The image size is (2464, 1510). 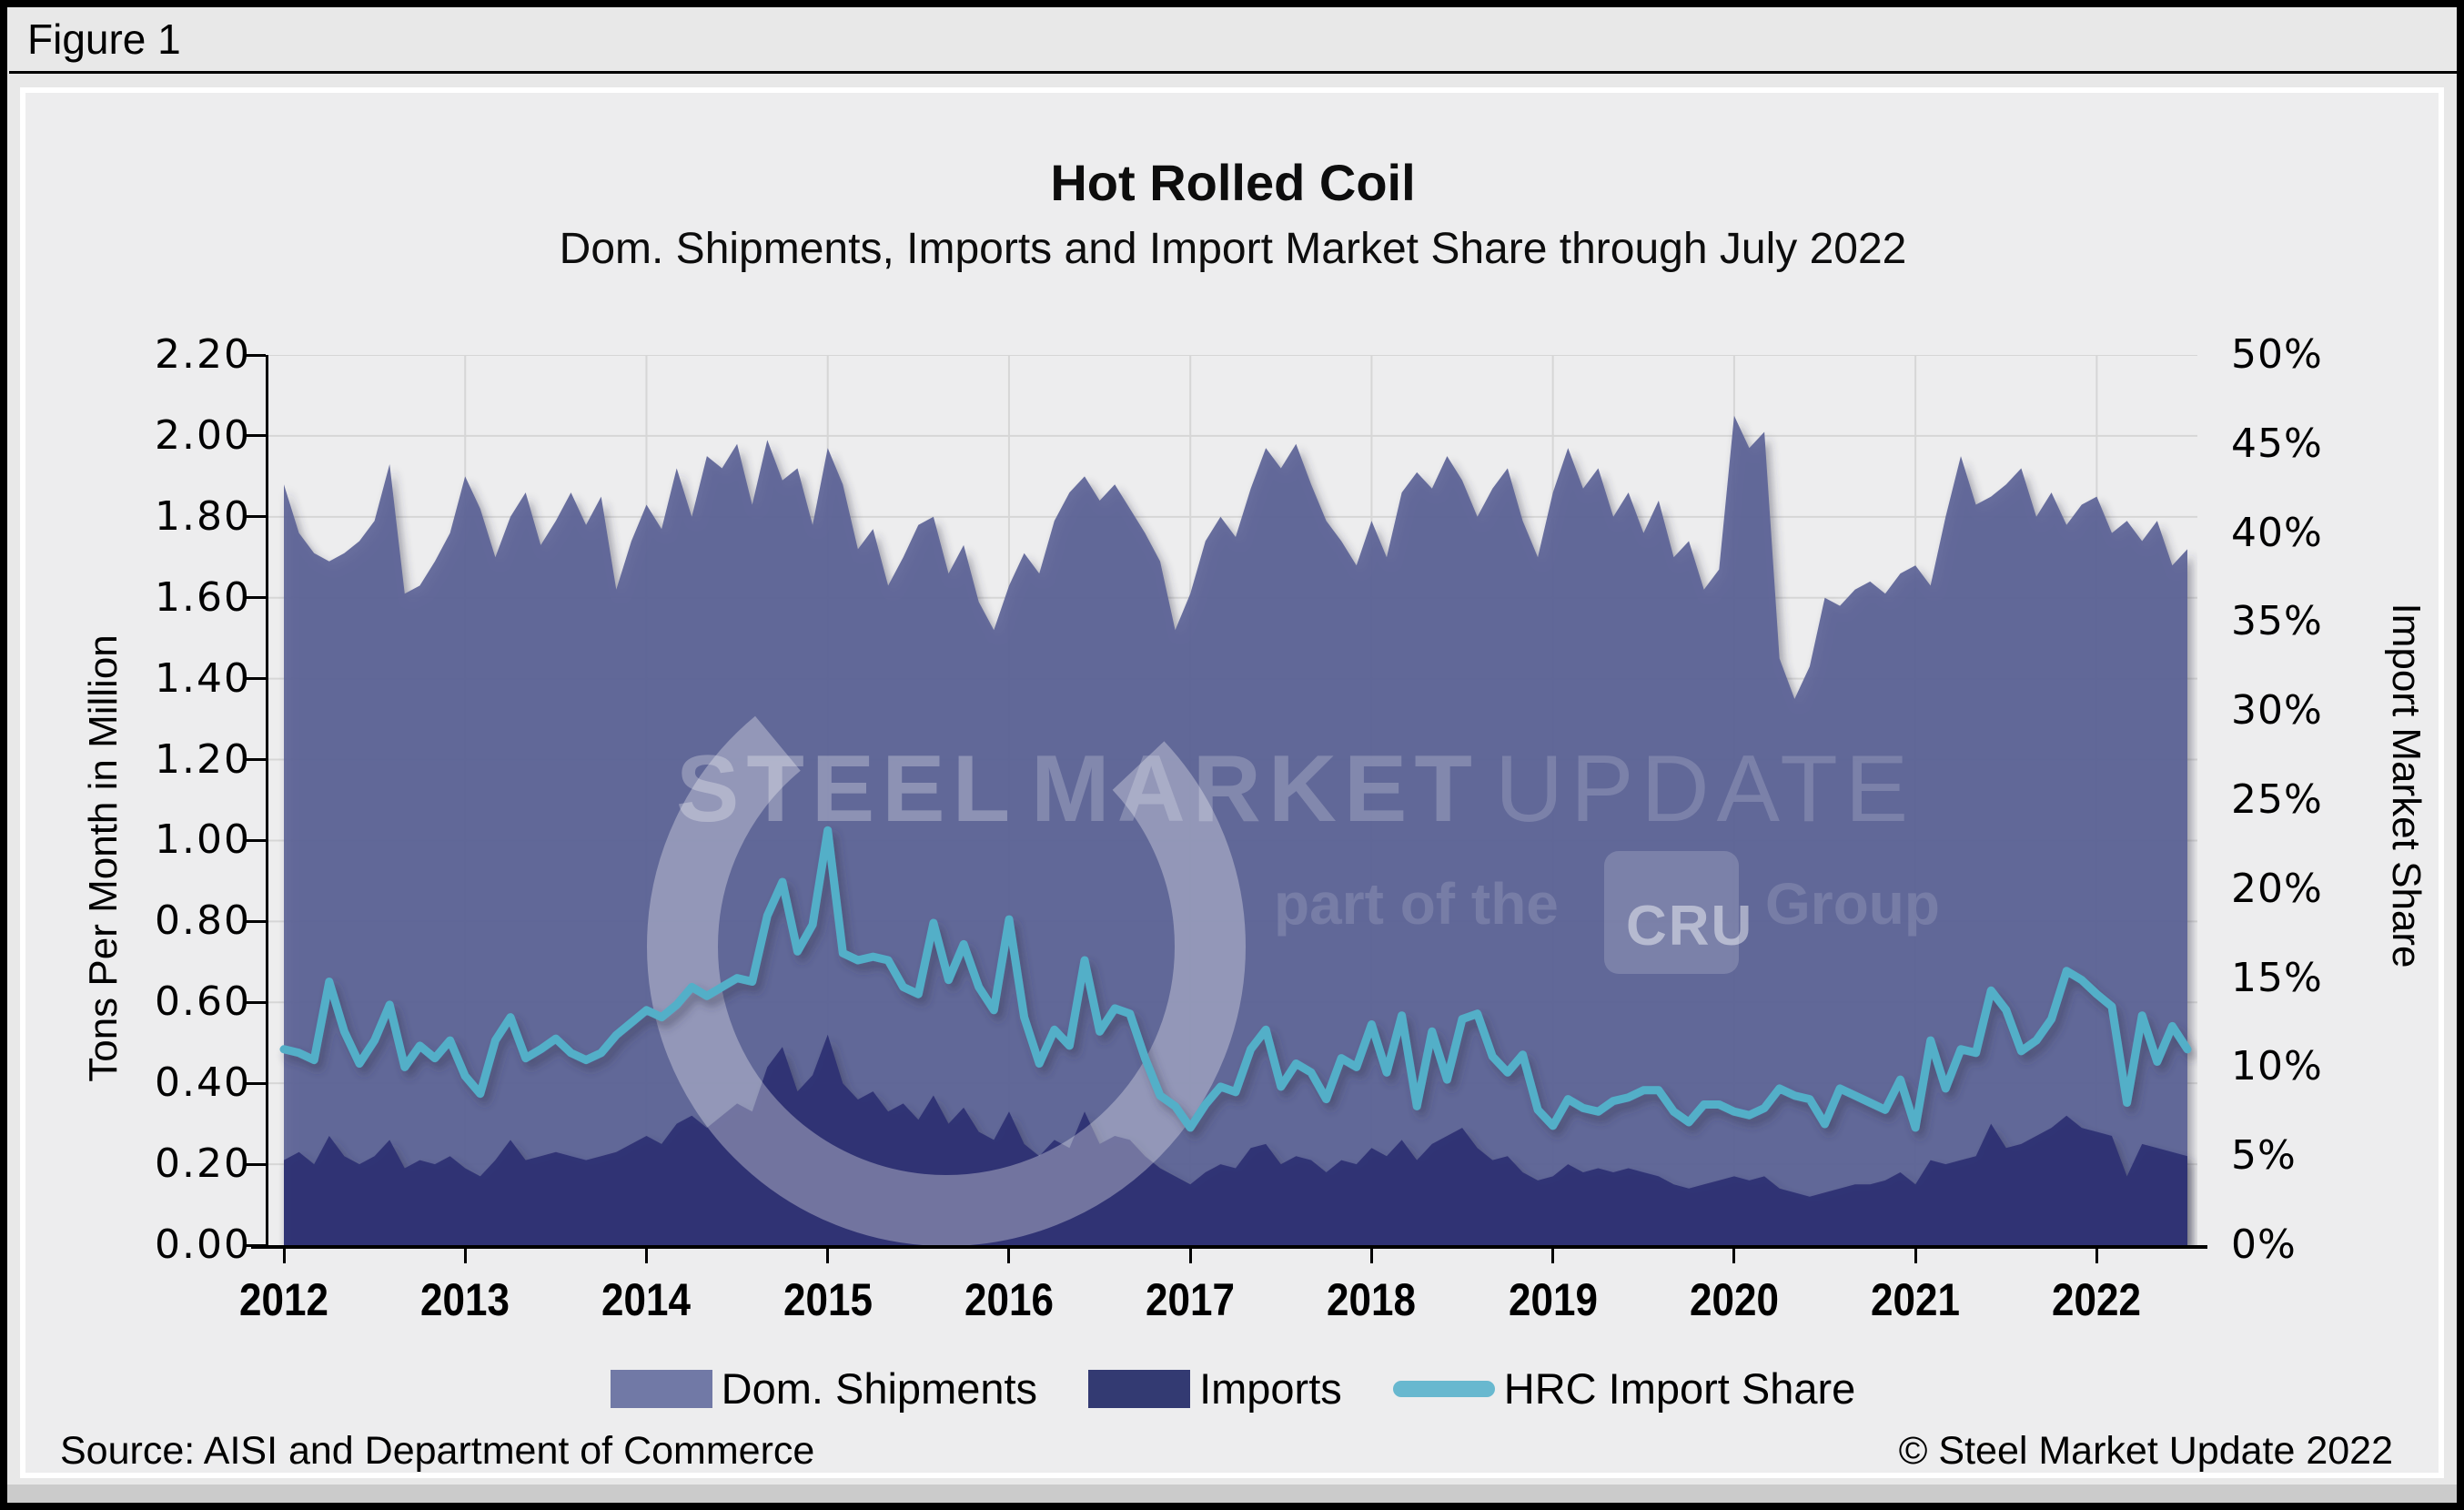 I want to click on legend: Dom. Shipments Imports HRC Import Share, so click(x=1232, y=1388).